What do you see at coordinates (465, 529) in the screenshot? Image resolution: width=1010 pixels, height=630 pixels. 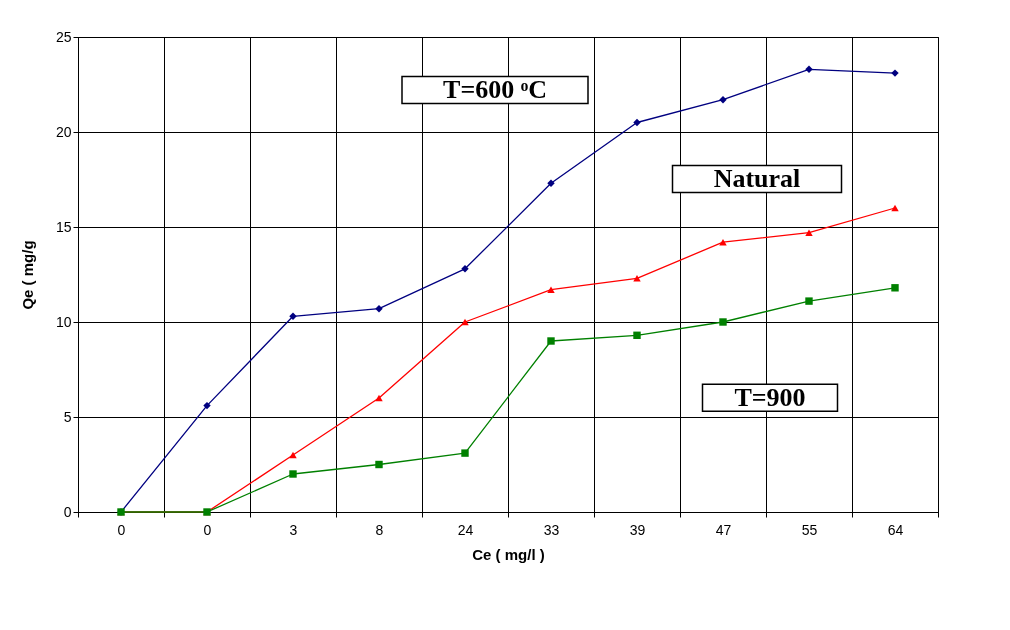 I see `x-tick-label: 24` at bounding box center [465, 529].